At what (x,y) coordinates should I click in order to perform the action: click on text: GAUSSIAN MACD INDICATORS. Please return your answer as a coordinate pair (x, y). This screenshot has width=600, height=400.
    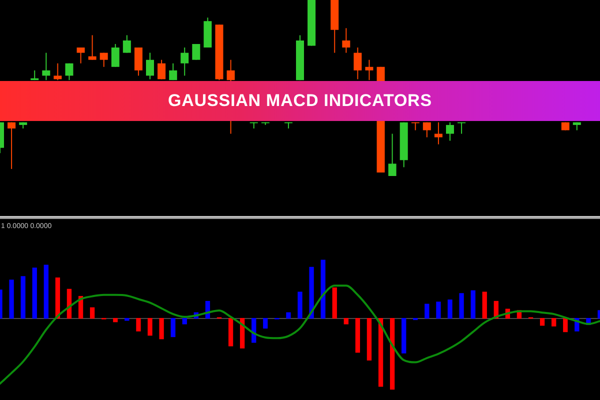
    Looking at the image, I should click on (300, 101).